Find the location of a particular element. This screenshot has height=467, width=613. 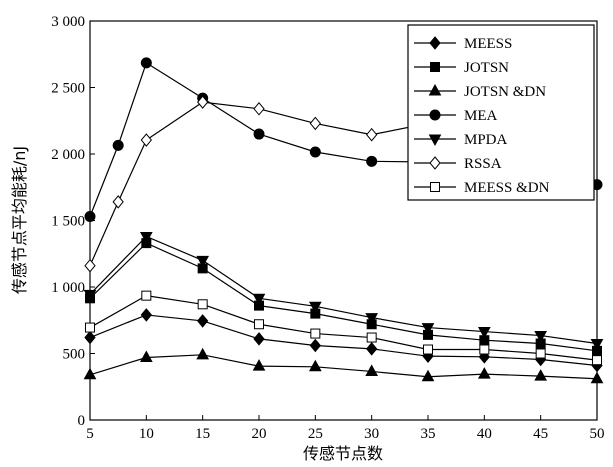

x-tick-label: 30 is located at coordinates (371, 434).